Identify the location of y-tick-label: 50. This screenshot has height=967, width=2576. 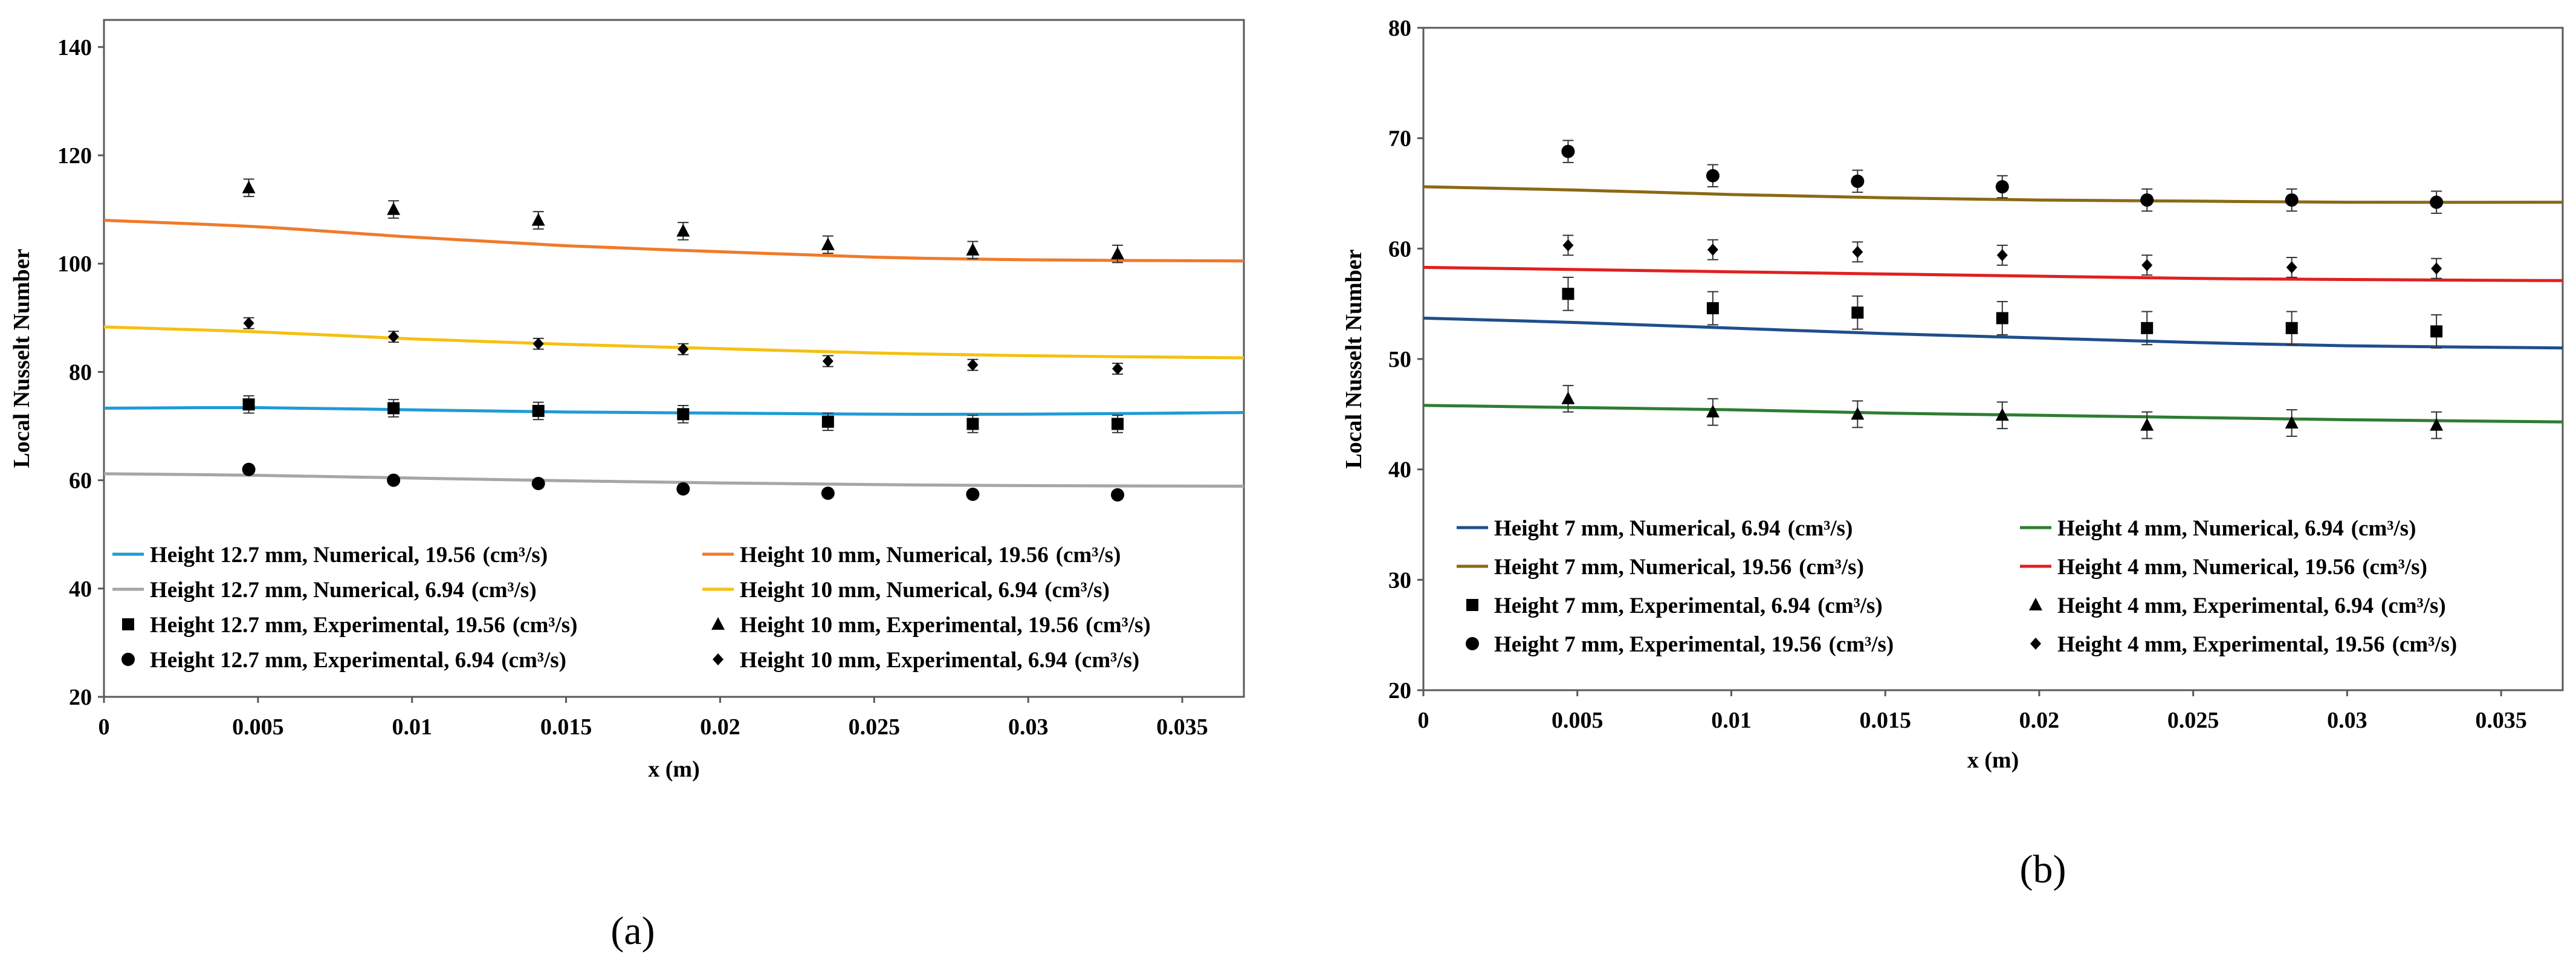
(1399, 359).